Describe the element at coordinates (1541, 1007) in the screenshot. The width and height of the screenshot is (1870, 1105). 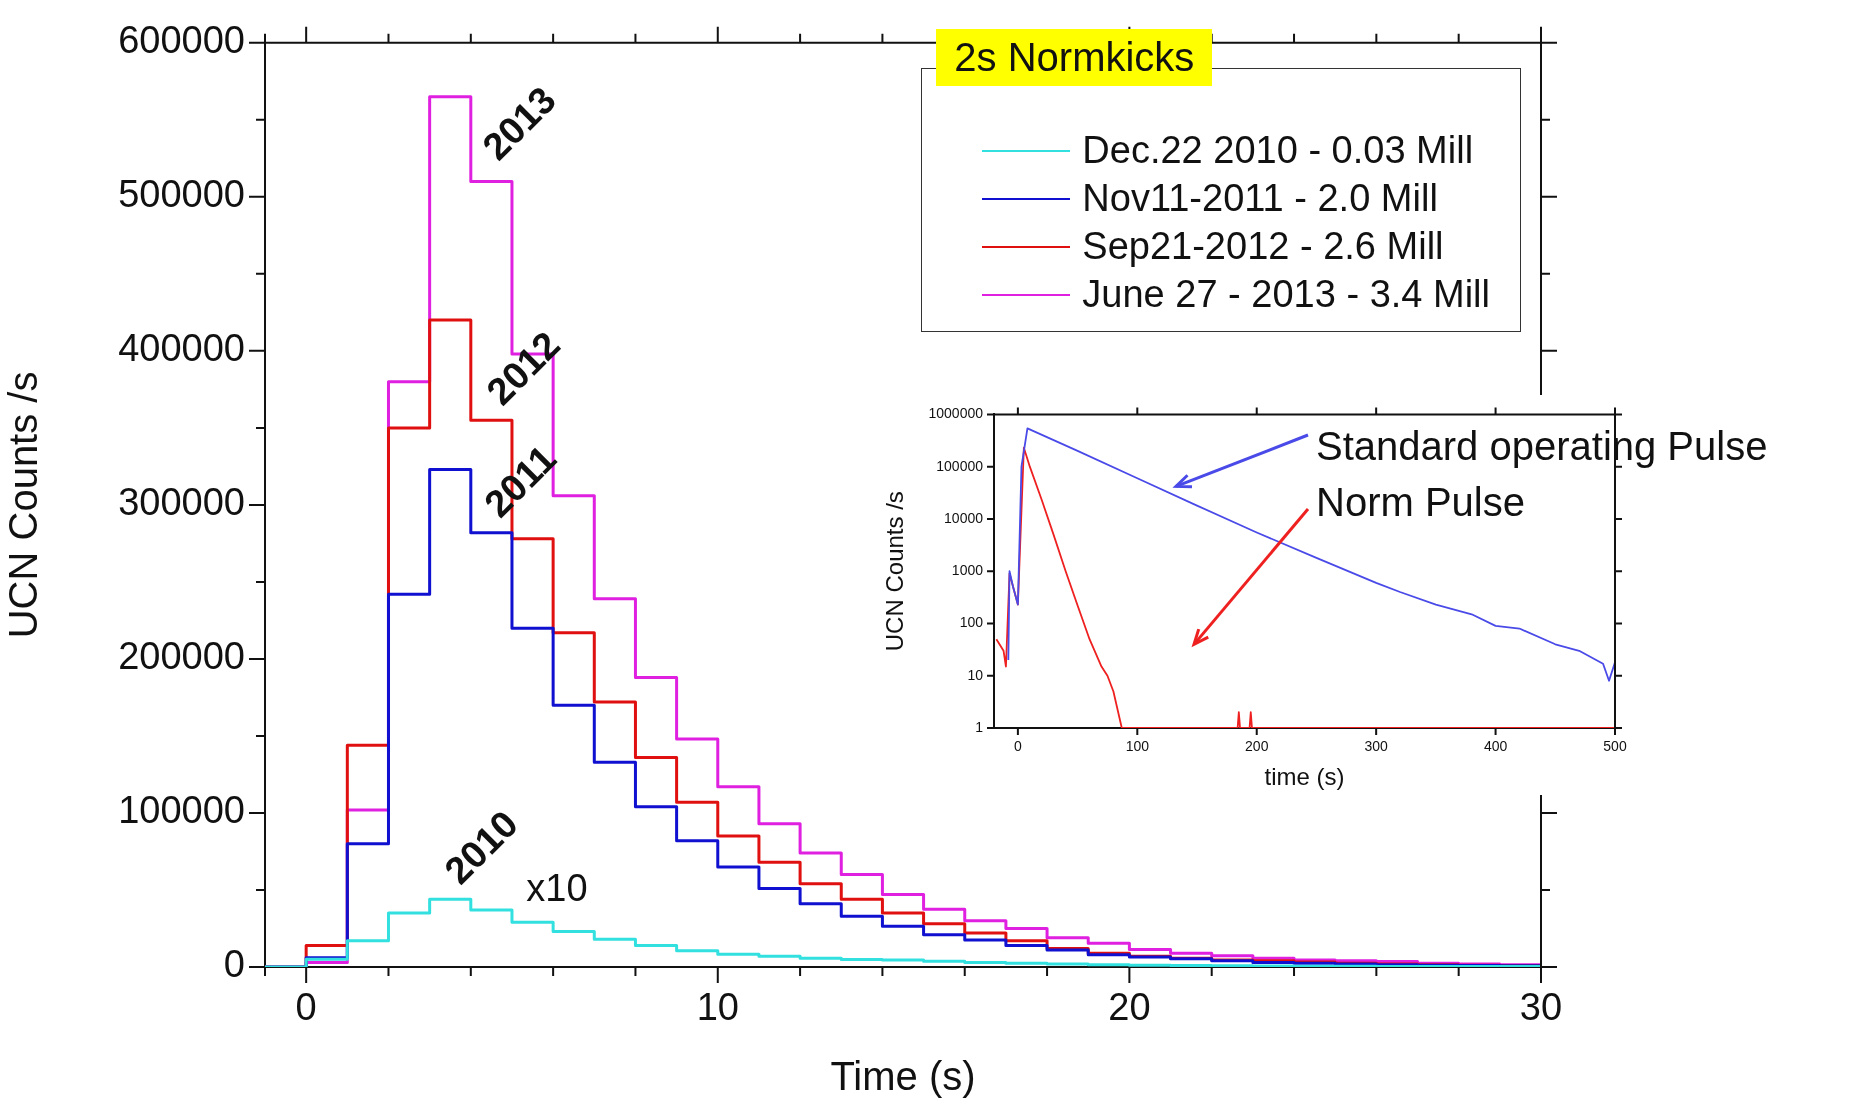
I see `x-tick-label: 30` at that location.